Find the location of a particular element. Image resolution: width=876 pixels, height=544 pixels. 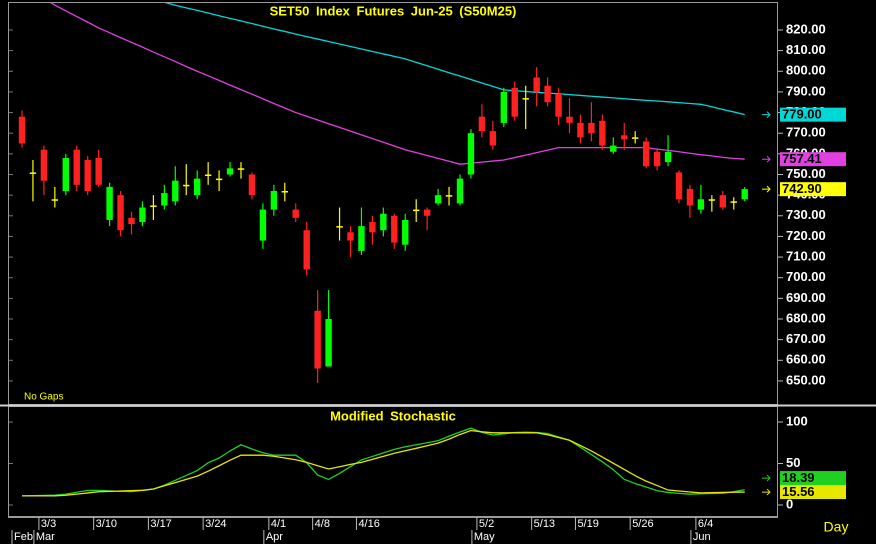

y-tick-label: 800.00 is located at coordinates (806, 70).